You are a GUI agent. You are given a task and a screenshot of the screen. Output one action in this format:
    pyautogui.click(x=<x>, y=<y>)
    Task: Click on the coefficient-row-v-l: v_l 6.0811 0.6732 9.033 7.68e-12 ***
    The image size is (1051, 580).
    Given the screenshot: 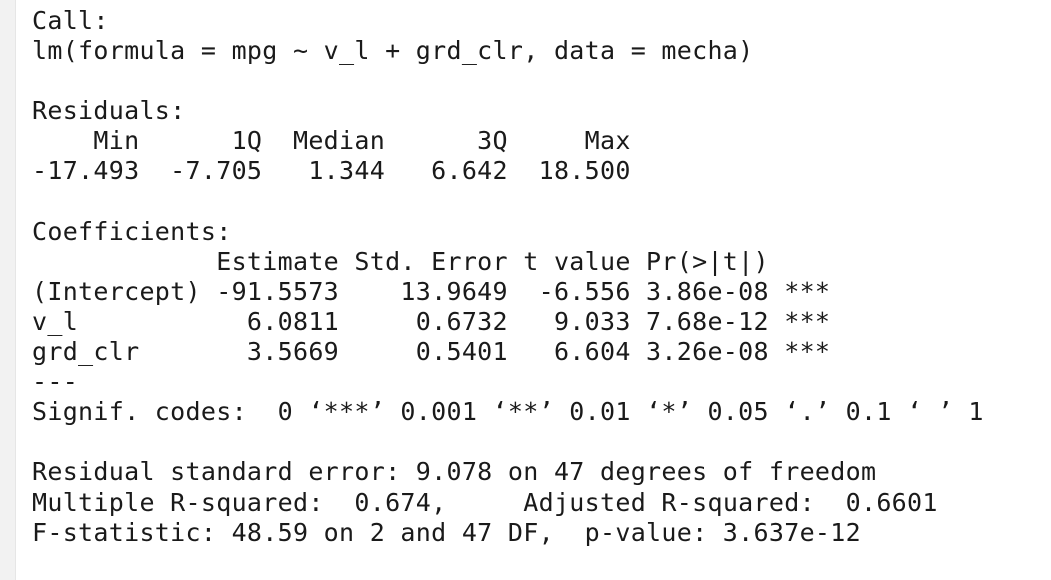 What is the action you would take?
    pyautogui.click(x=431, y=321)
    